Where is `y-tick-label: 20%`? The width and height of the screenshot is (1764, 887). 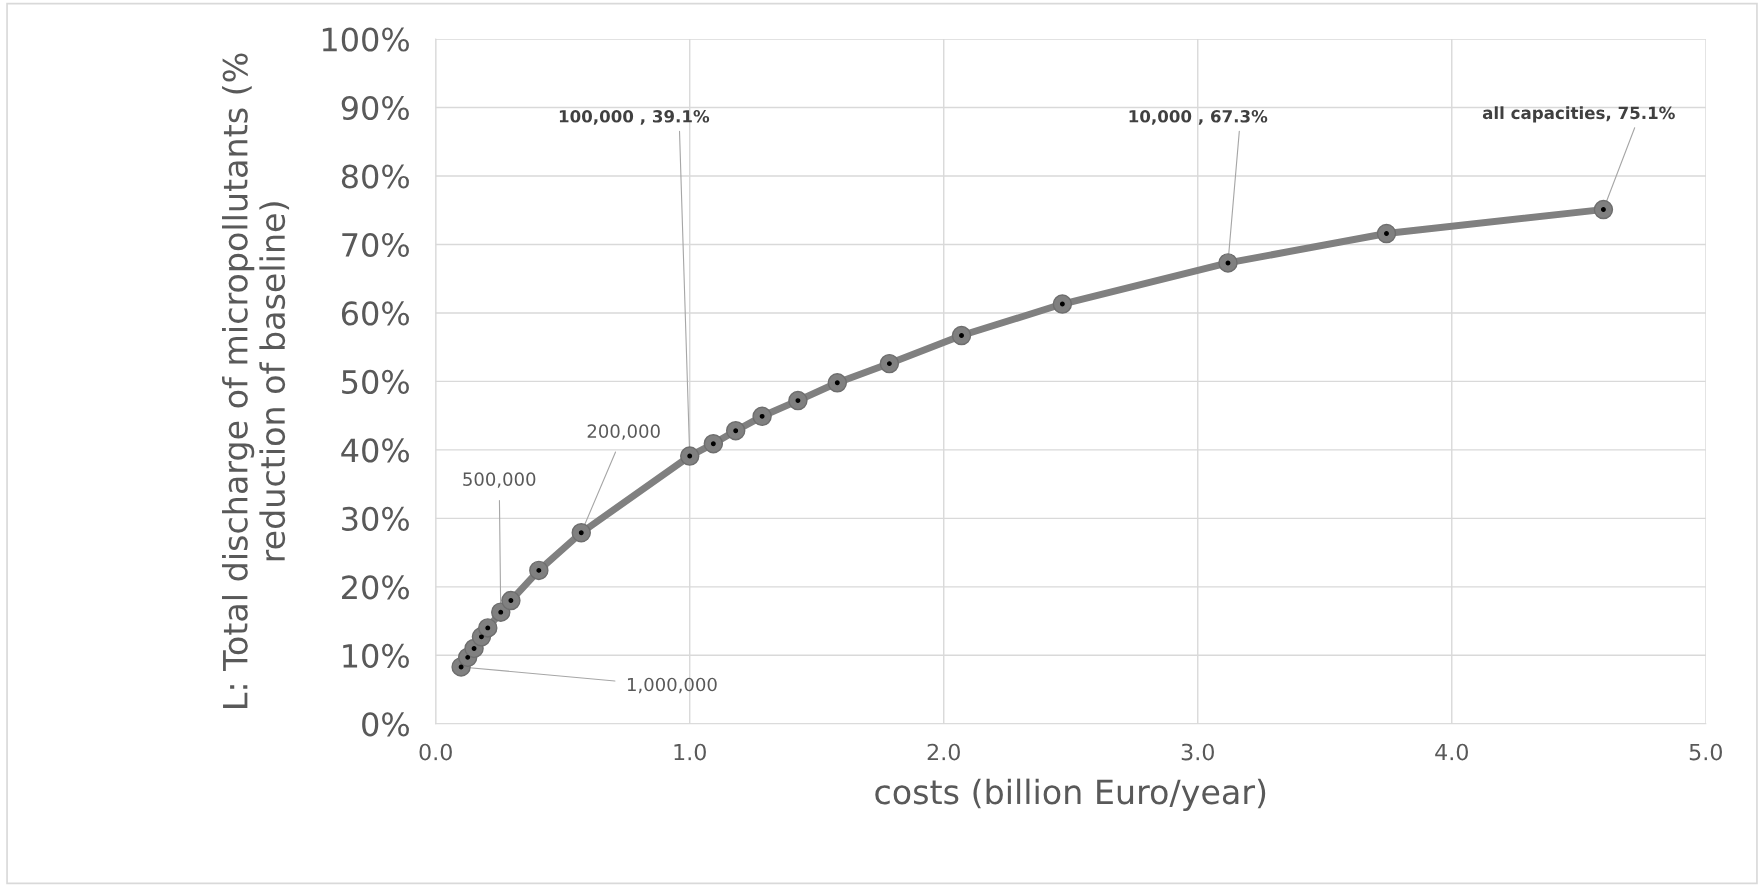 y-tick-label: 20% is located at coordinates (375, 587).